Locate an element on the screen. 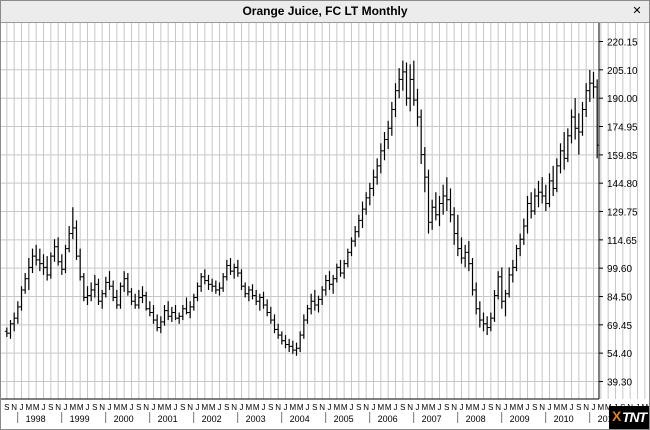  year-label: 2000 is located at coordinates (124, 419).